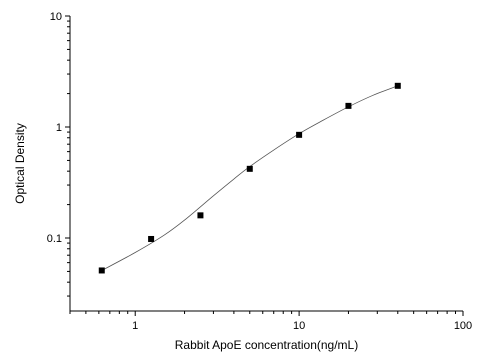 This screenshot has height=355, width=477. I want to click on x-axis-title: Rabbit ApoE concentration(ng/mL), so click(266, 345).